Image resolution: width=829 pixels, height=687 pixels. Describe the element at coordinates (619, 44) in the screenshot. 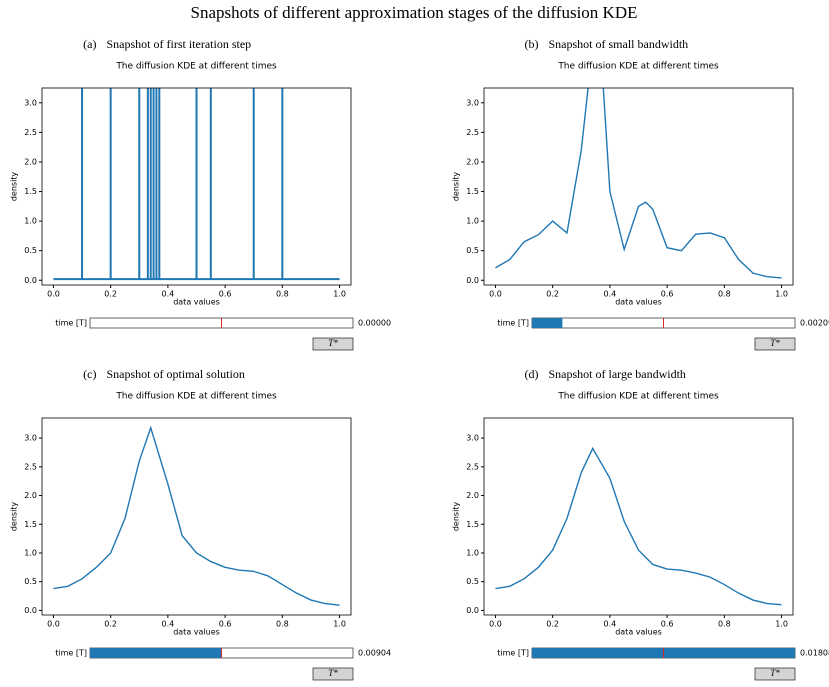

I see `panel-caption: Snapshot of small bandwidth` at that location.